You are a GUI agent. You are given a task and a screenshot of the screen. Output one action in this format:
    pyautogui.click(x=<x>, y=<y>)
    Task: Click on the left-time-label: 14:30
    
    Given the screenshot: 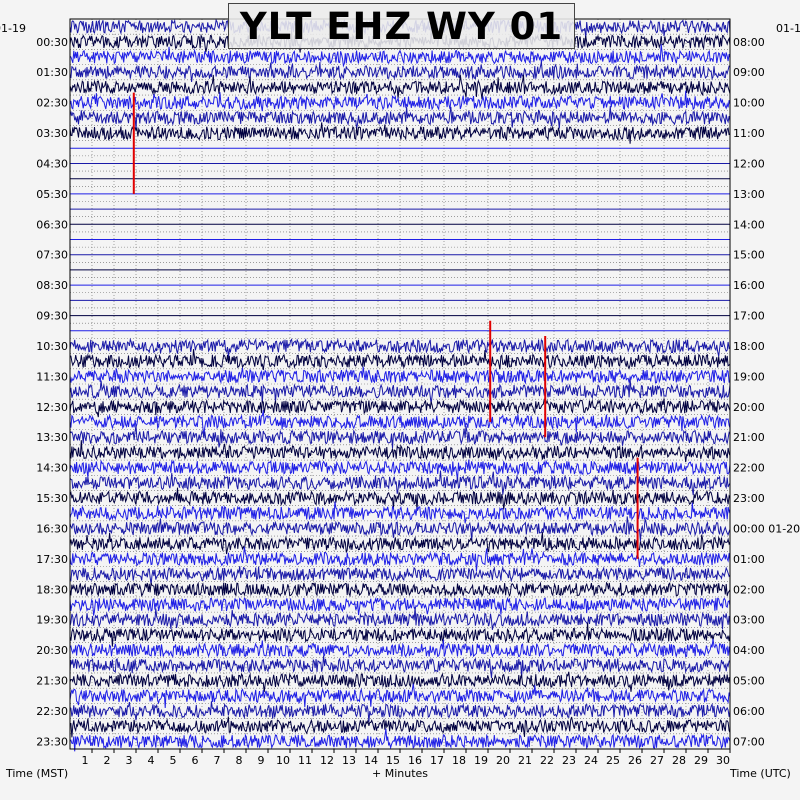 What is the action you would take?
    pyautogui.click(x=52, y=468)
    